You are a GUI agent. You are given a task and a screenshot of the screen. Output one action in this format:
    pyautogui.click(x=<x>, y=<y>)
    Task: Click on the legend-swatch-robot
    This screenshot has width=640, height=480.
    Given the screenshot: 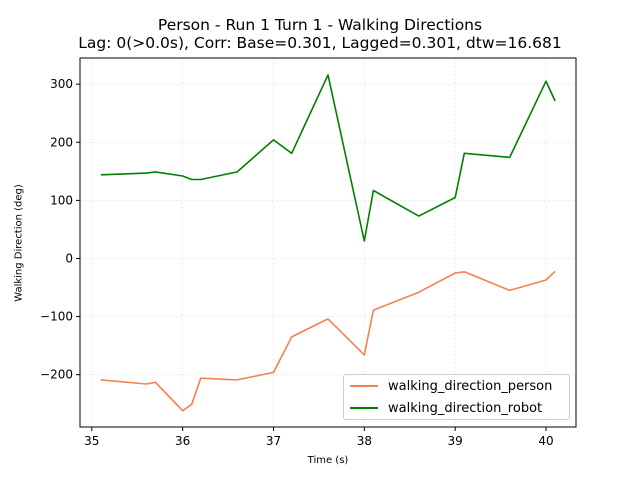 What is the action you would take?
    pyautogui.click(x=364, y=408)
    